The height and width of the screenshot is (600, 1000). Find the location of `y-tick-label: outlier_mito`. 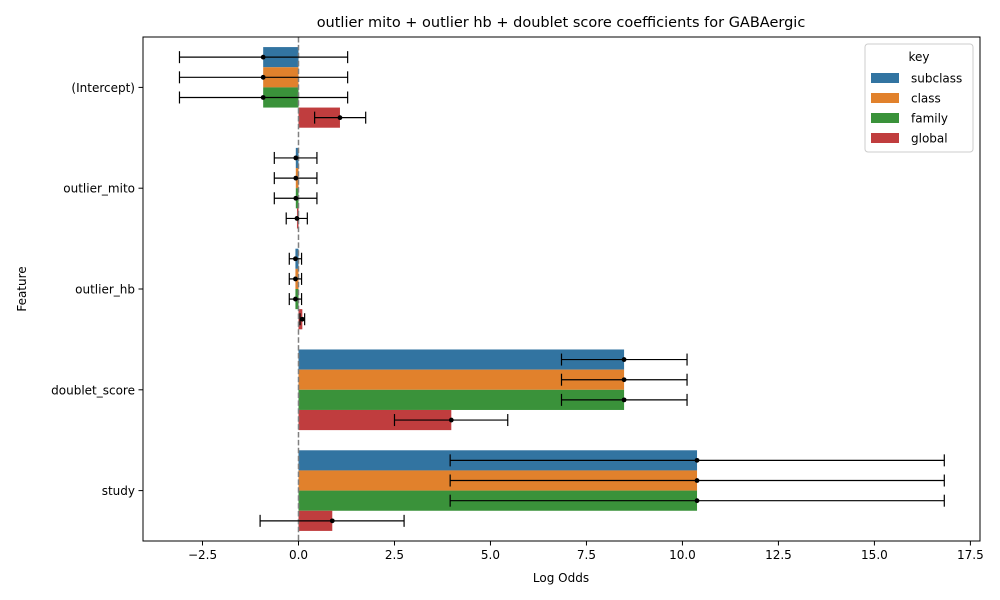

y-tick-label: outlier_mito is located at coordinates (99, 189).